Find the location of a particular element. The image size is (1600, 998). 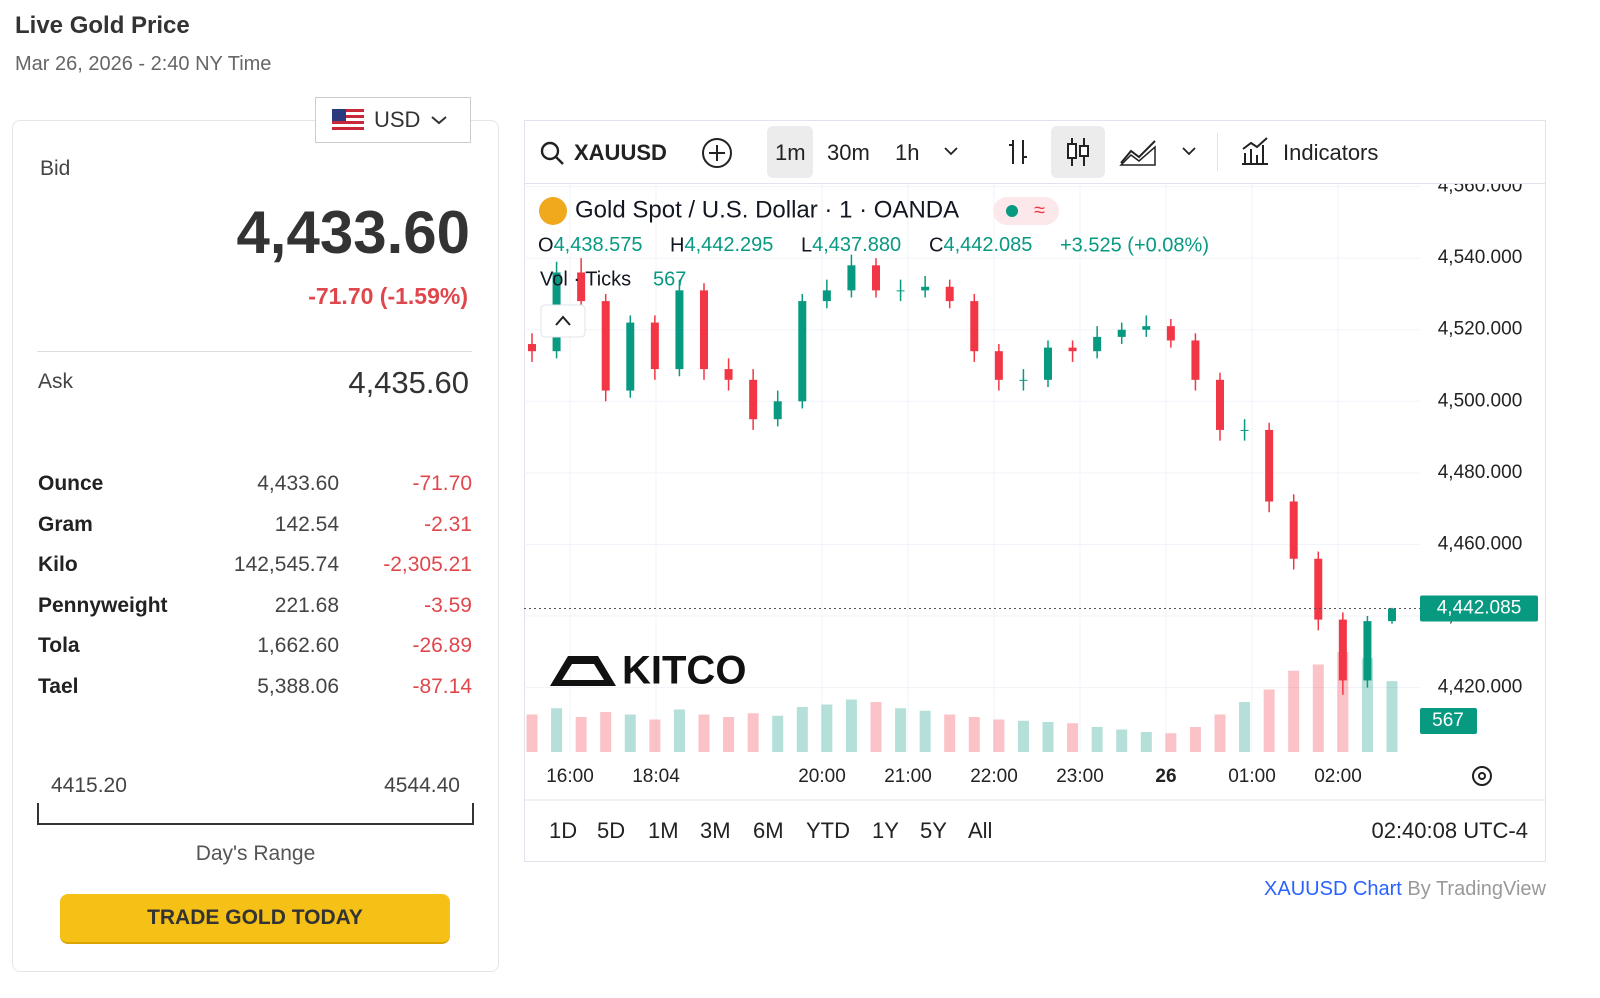

attribution: XAUUSD Chart By TradingView is located at coordinates (1405, 889).